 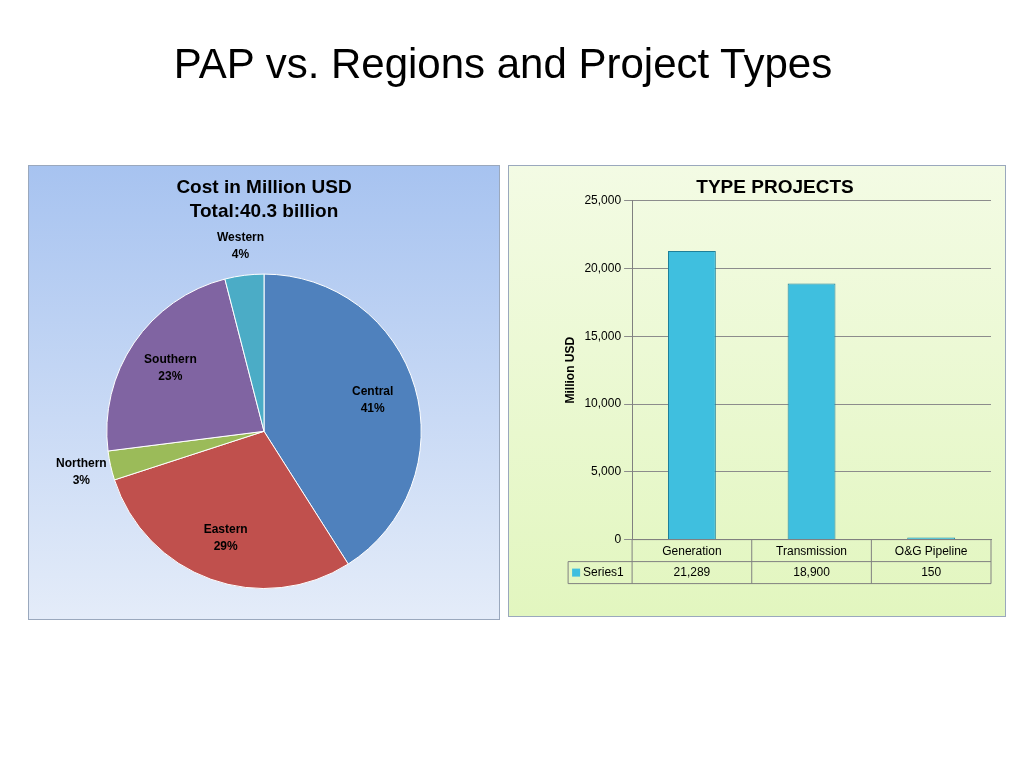 I want to click on data-label: 41%, so click(x=373, y=408).